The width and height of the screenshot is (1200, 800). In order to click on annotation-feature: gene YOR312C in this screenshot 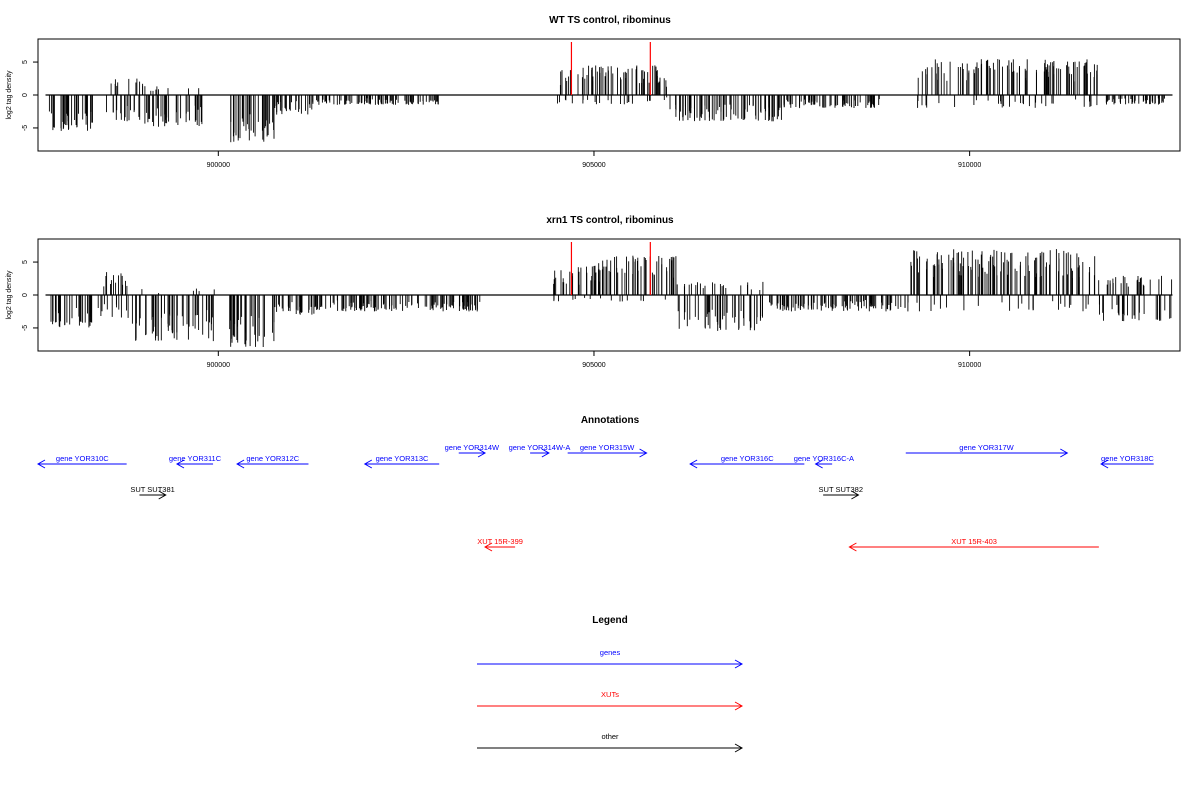, I will do `click(272, 461)`.